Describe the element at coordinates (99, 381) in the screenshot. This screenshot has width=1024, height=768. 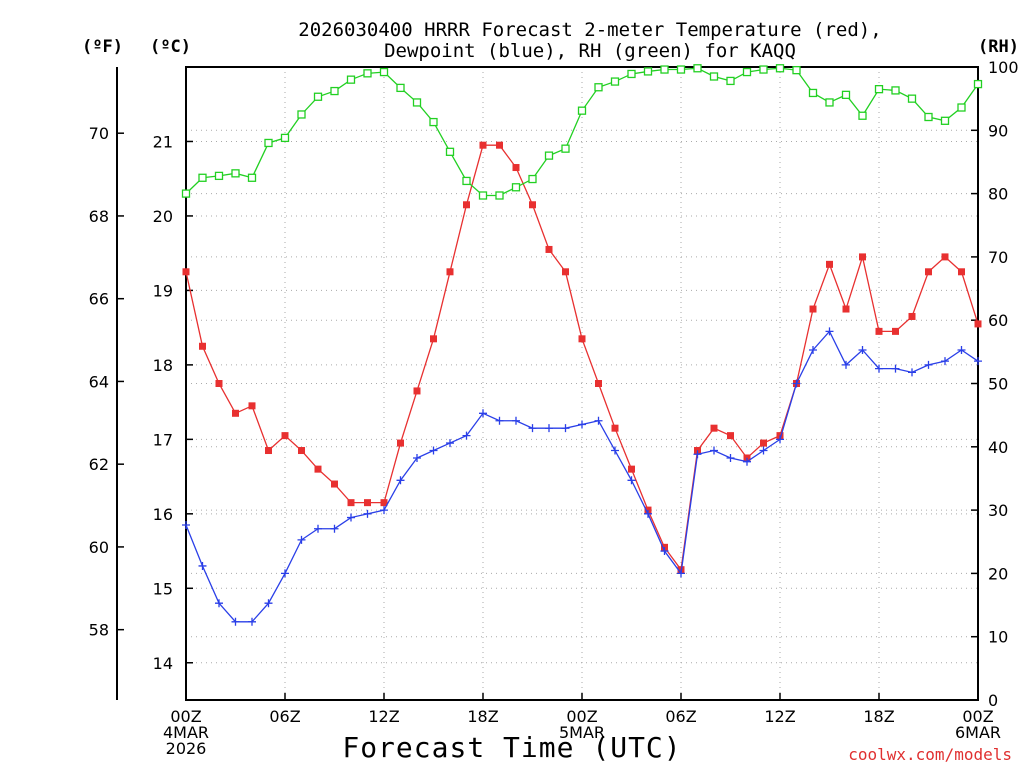
I see `fahrenheit-tick-label: 64` at that location.